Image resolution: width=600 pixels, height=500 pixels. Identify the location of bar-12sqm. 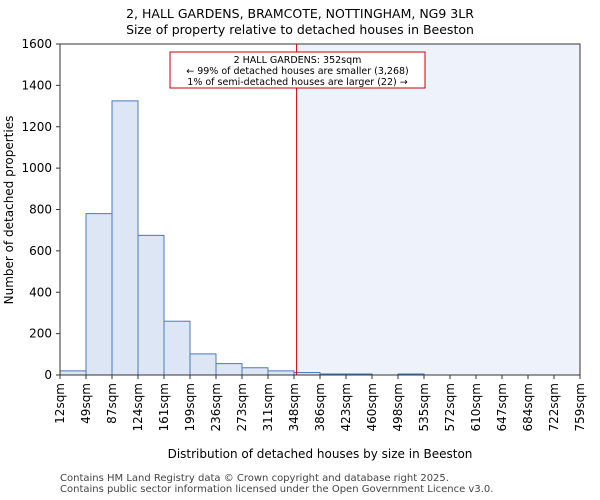
(73, 373).